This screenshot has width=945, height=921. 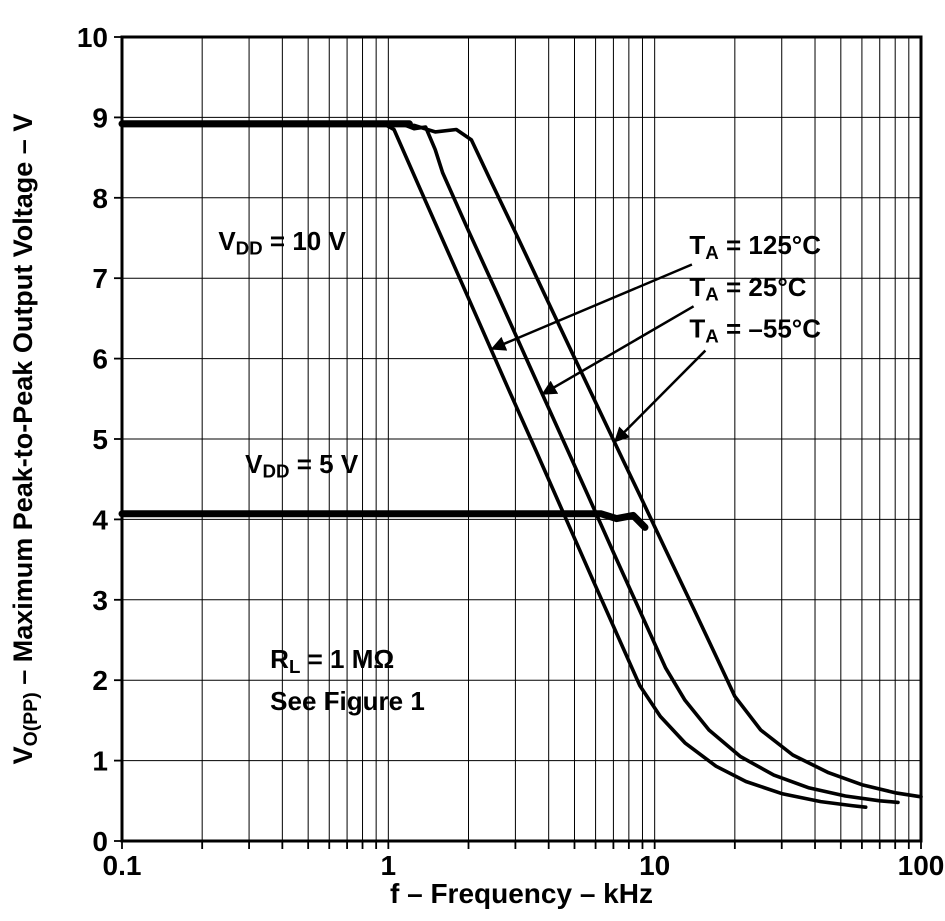 What do you see at coordinates (100, 680) in the screenshot?
I see `y-tick-label: 2` at bounding box center [100, 680].